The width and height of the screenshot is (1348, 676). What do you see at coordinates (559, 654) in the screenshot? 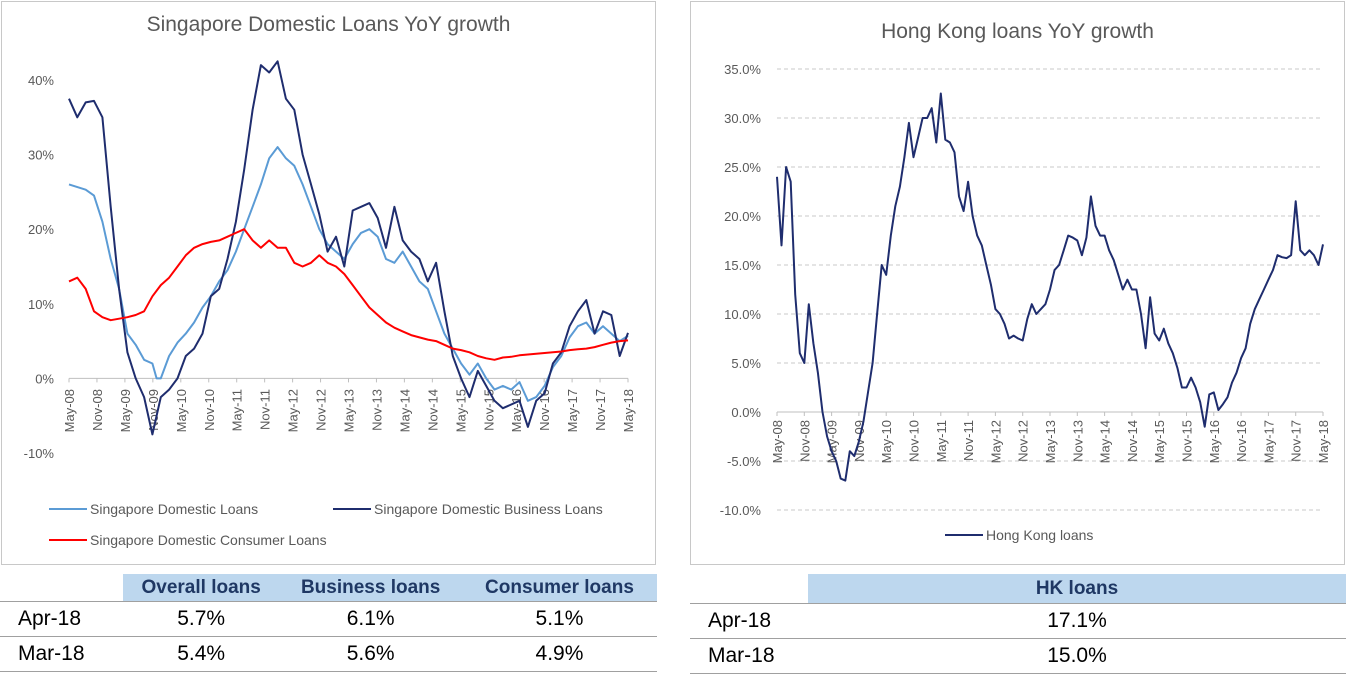
I see `table-cell: 4.9%` at bounding box center [559, 654].